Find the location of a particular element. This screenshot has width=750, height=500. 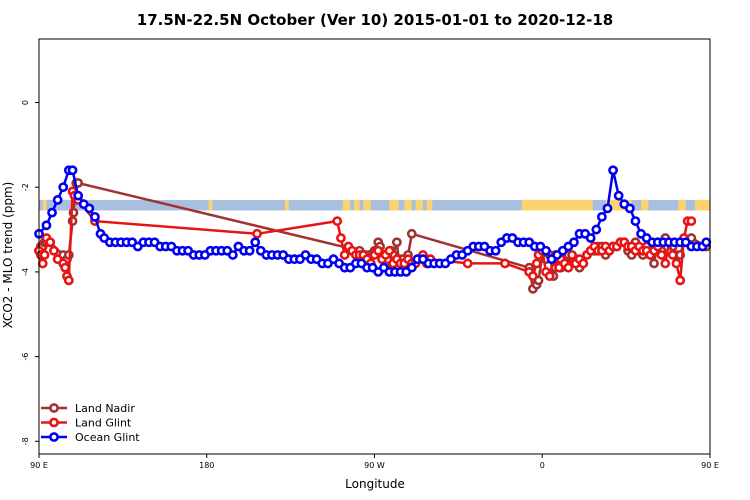

y-tick-label: -2 is located at coordinates (25, 187).